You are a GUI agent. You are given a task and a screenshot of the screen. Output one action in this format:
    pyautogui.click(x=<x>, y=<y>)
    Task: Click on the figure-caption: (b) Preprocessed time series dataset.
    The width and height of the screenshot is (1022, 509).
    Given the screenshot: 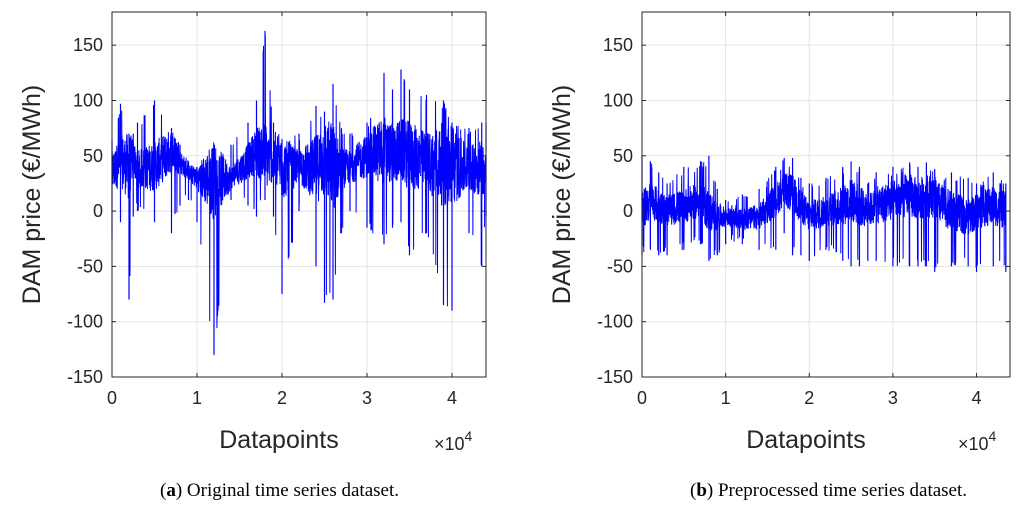 What is the action you would take?
    pyautogui.click(x=828, y=490)
    